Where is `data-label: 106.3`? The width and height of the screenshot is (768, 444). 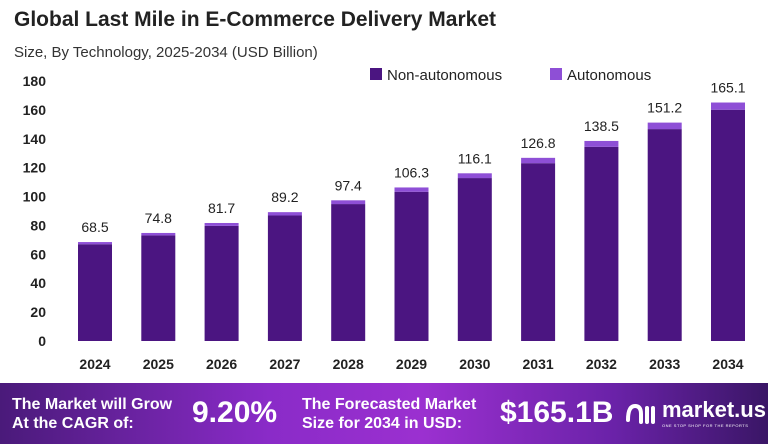 data-label: 106.3 is located at coordinates (411, 172).